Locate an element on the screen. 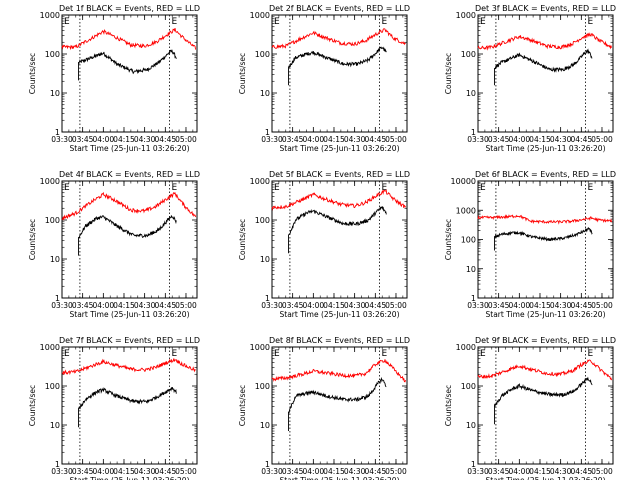 Image resolution: width=640 pixels, height=480 pixels. plot-title: Det 4f BLACK = Events, RED = LLD is located at coordinates (129, 174).